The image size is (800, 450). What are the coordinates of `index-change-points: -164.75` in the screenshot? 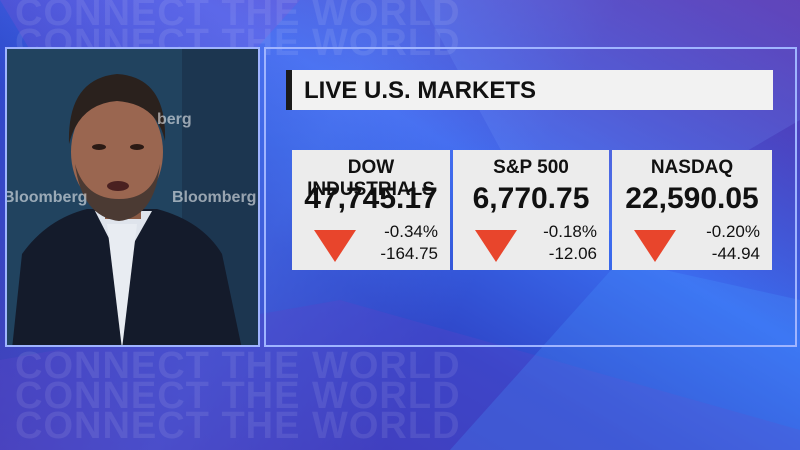 It's located at (409, 253).